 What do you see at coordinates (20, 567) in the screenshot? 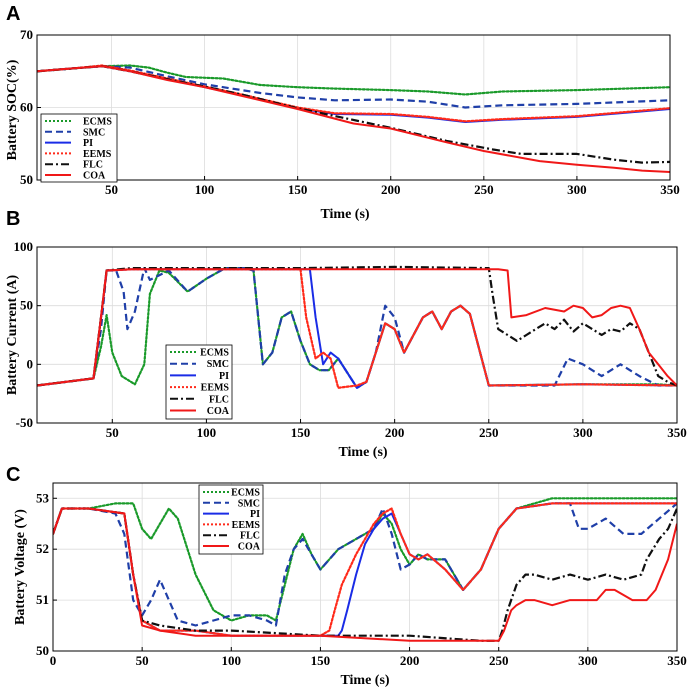
I see `y-axis-label: Battery Voltage (V)` at bounding box center [20, 567].